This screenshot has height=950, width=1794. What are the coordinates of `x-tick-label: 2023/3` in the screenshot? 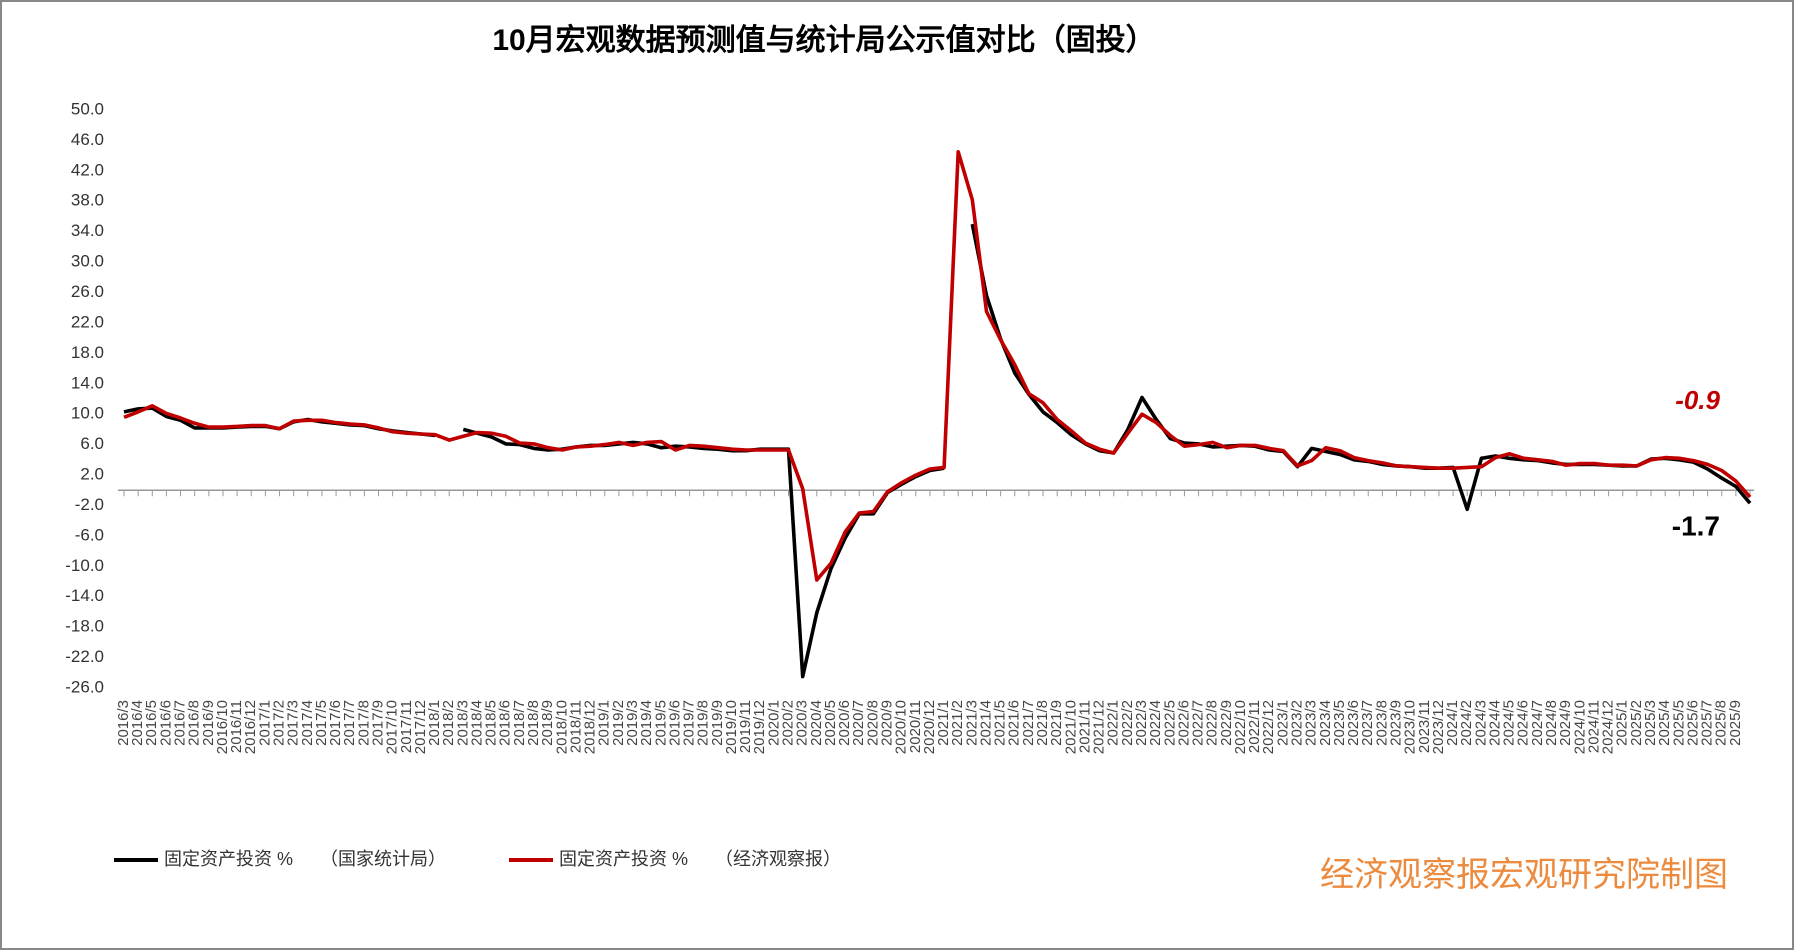 It's located at (1311, 723).